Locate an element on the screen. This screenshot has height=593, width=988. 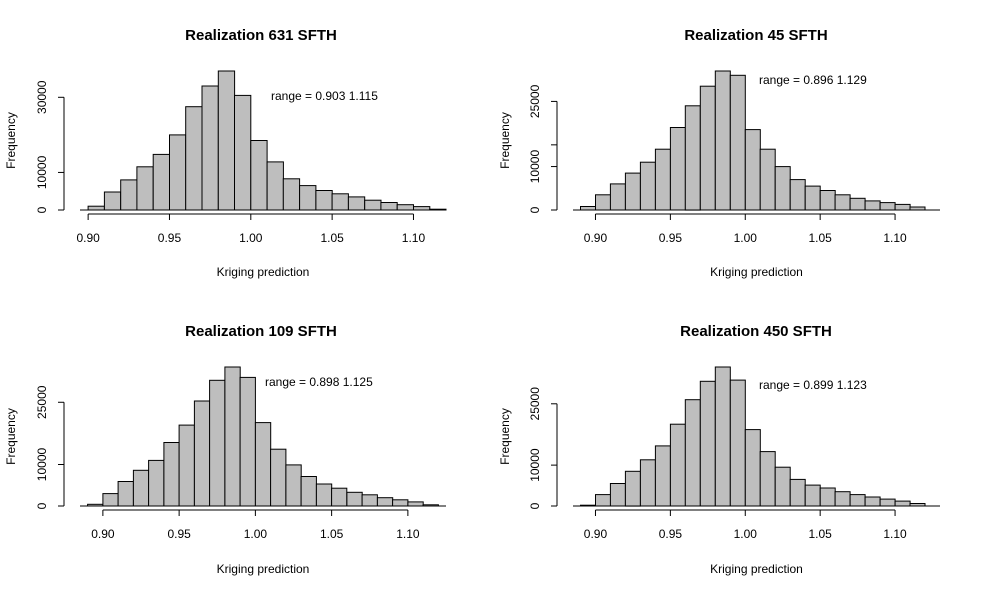
chart-title: Realization 45 SFTH is located at coordinates (755, 35).